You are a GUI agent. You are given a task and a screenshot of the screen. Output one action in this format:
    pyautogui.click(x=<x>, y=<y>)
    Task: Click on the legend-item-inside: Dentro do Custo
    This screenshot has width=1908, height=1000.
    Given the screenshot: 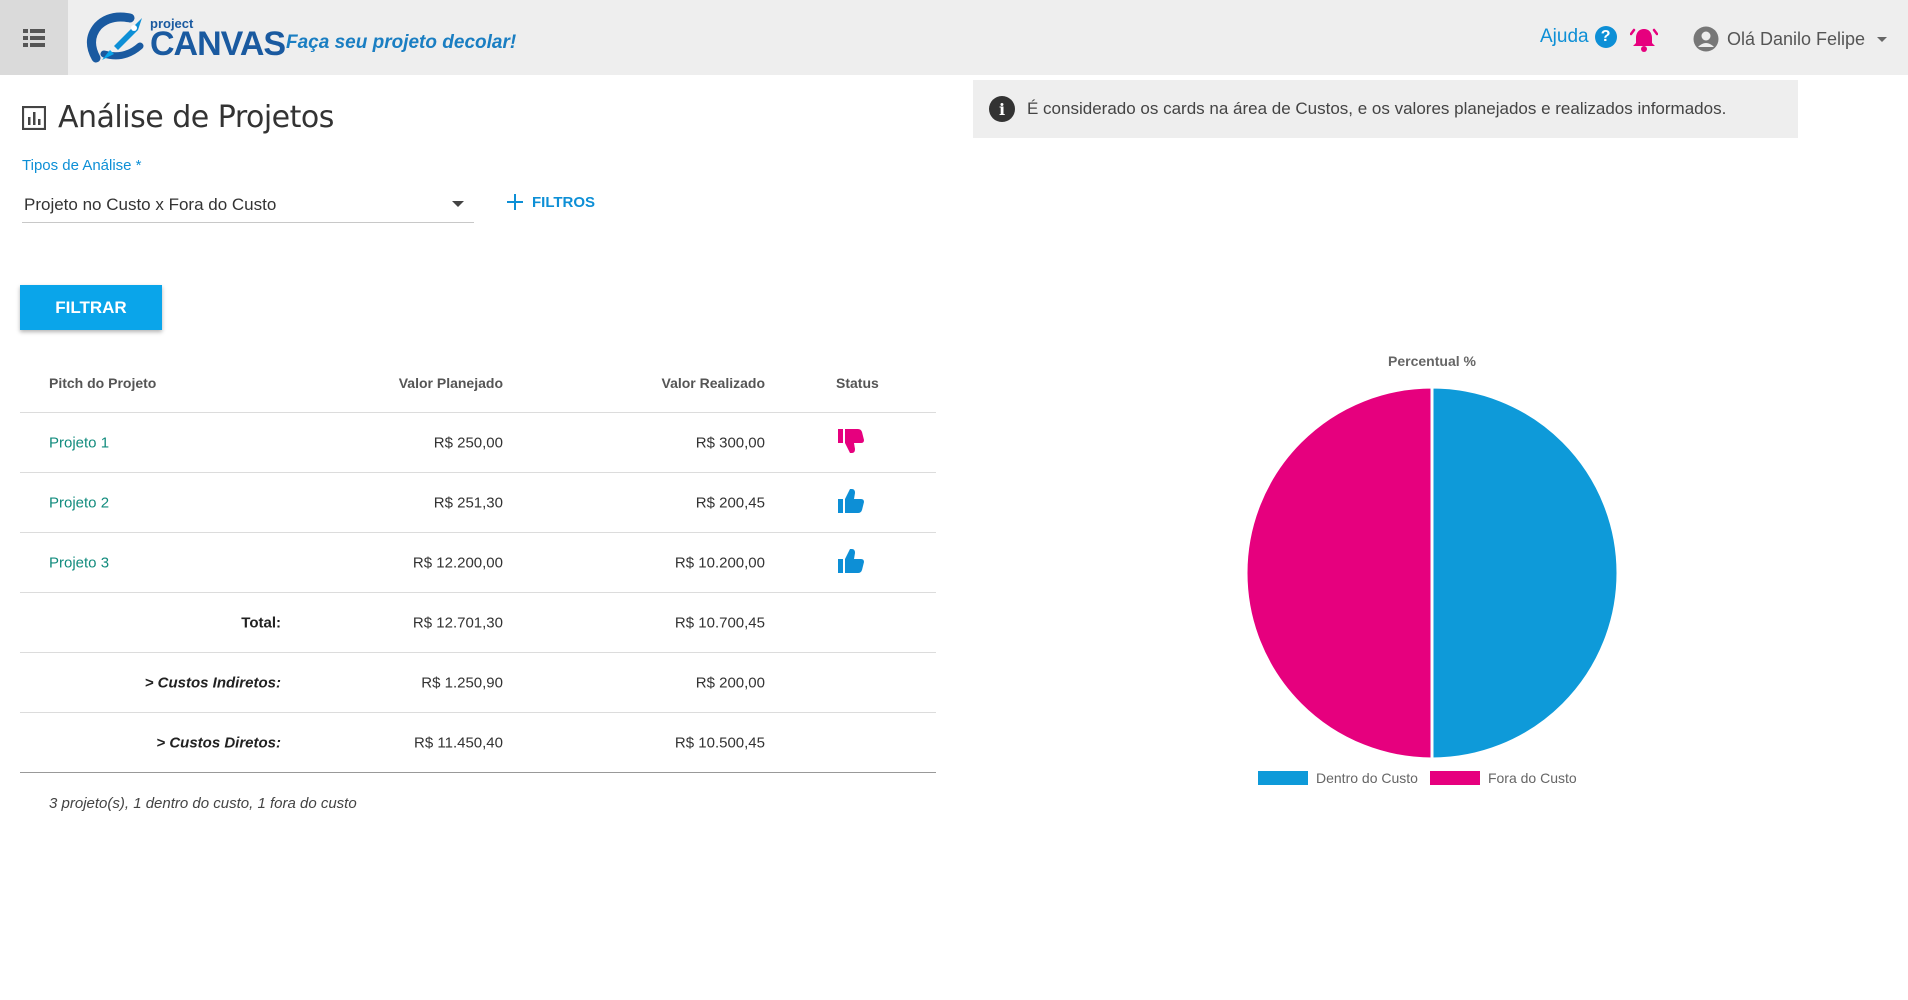 What is the action you would take?
    pyautogui.click(x=1338, y=778)
    